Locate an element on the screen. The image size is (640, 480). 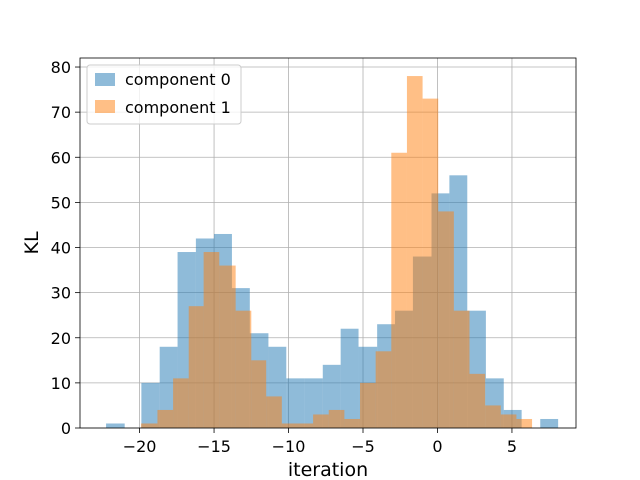
legend: component 0 component 1 is located at coordinates (164, 94).